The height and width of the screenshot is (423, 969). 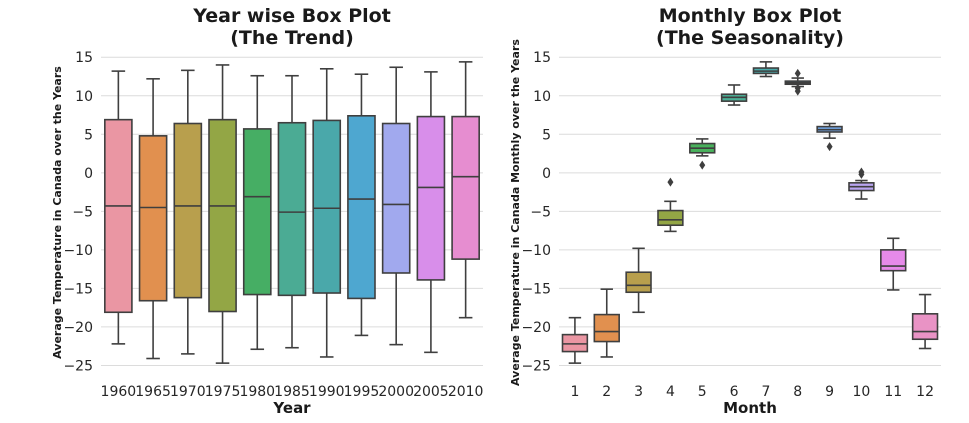 I want to click on x-tick-label: 10, so click(x=862, y=392).